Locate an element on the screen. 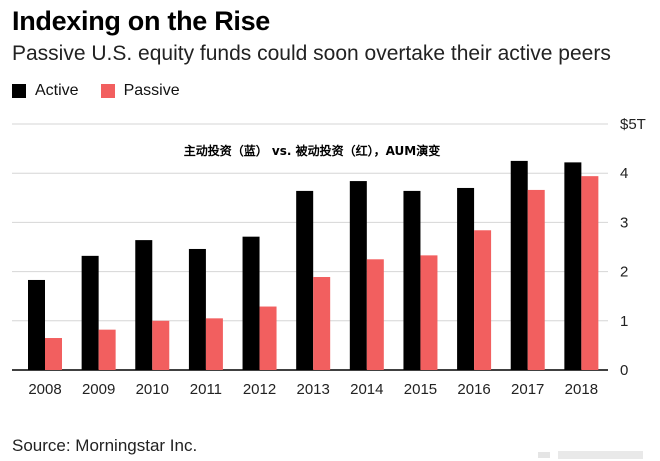 The width and height of the screenshot is (660, 461). x-tick-label: 2013 is located at coordinates (312, 389).